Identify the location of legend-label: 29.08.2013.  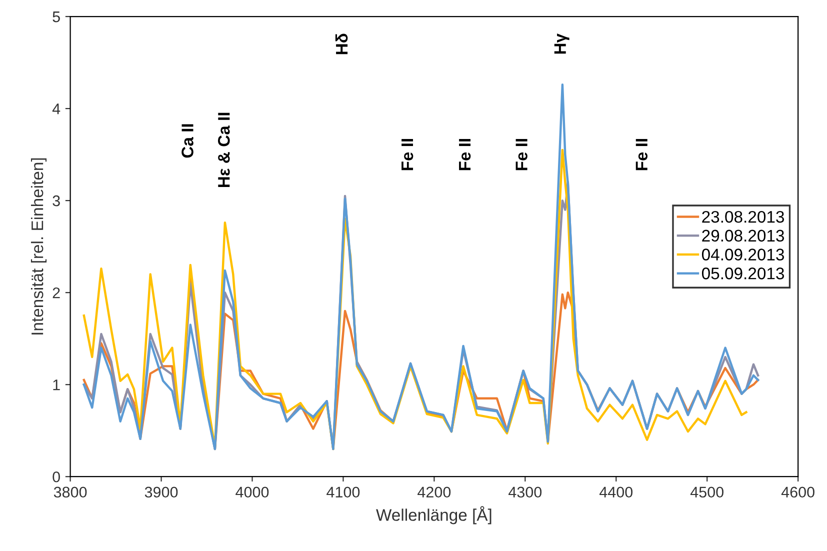
(743, 236).